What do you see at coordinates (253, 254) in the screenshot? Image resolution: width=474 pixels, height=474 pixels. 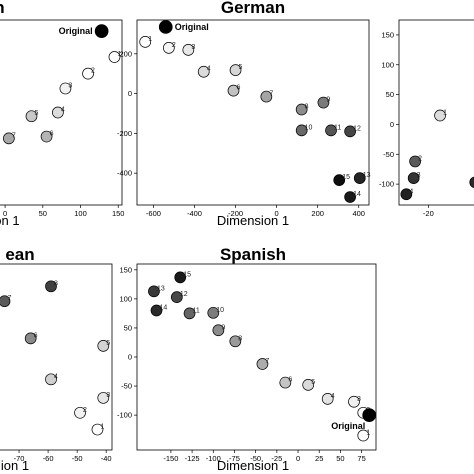 I see `panel-title: Spanish` at bounding box center [253, 254].